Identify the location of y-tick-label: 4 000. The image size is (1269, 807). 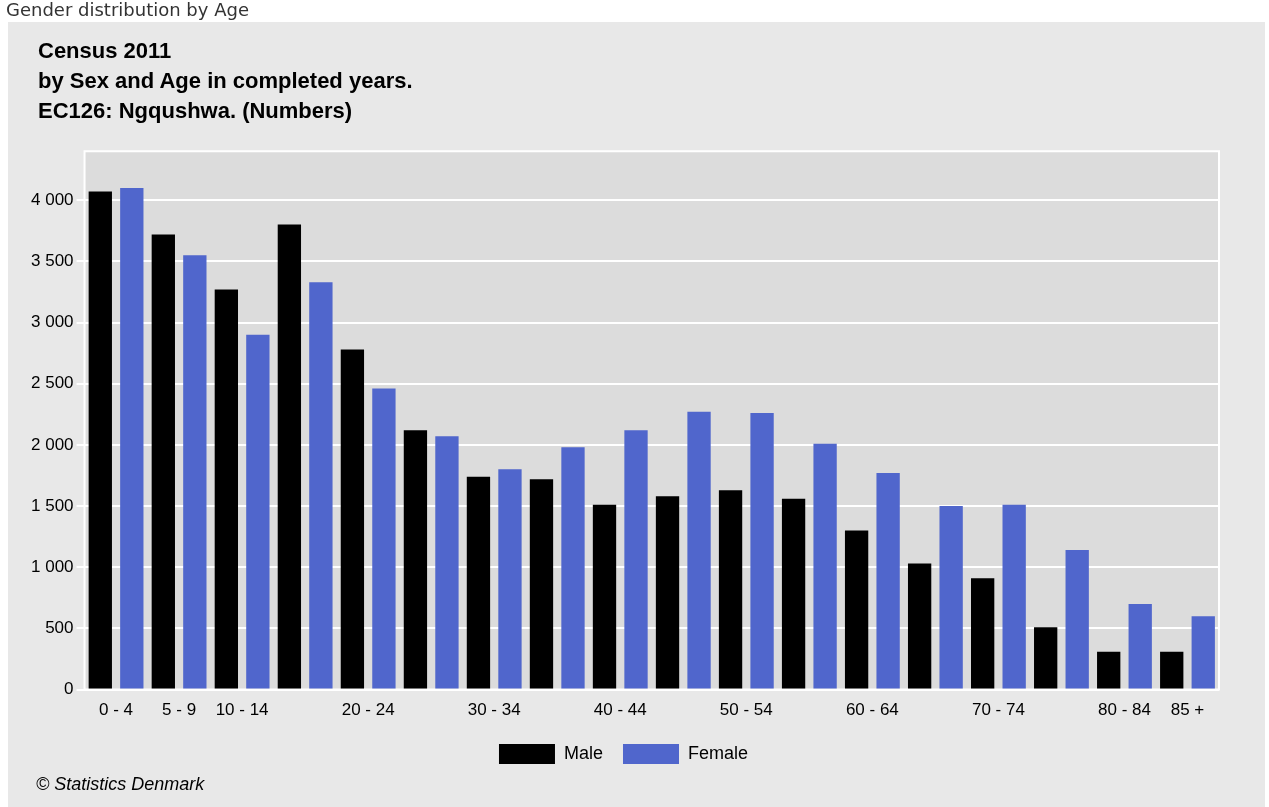
(52, 199).